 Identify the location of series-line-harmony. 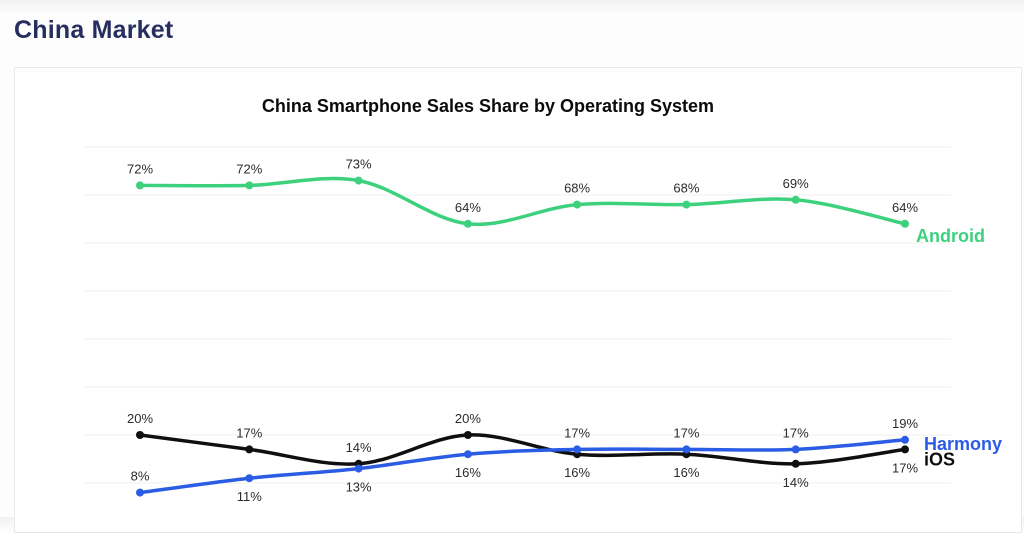
(522, 466).